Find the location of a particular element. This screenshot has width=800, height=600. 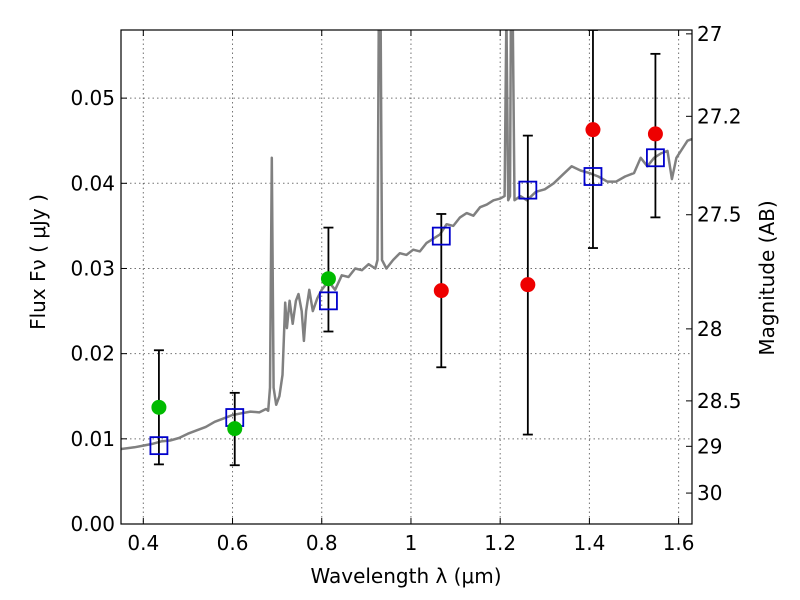

x-tick-label: 1.6 is located at coordinates (679, 543).